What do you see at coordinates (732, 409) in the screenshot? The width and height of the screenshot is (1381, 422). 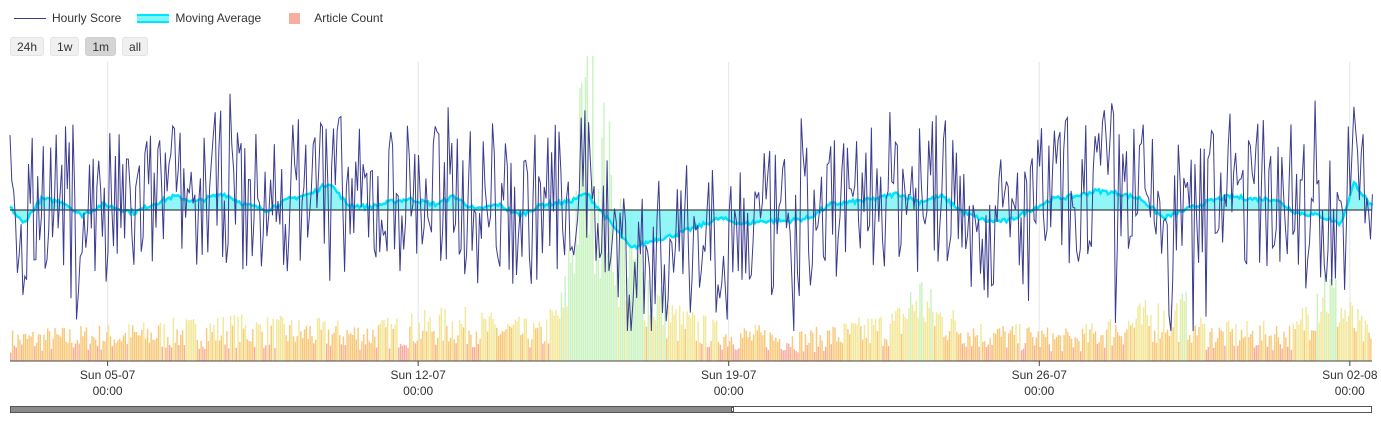 I see `scrollbar-handle` at bounding box center [732, 409].